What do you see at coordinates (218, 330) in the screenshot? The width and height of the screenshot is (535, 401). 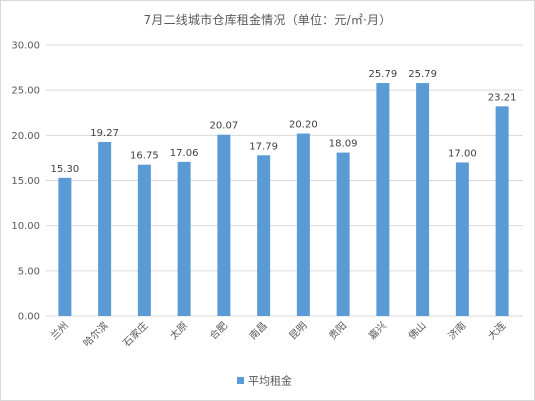 I see `x-tick-label: 合肥` at bounding box center [218, 330].